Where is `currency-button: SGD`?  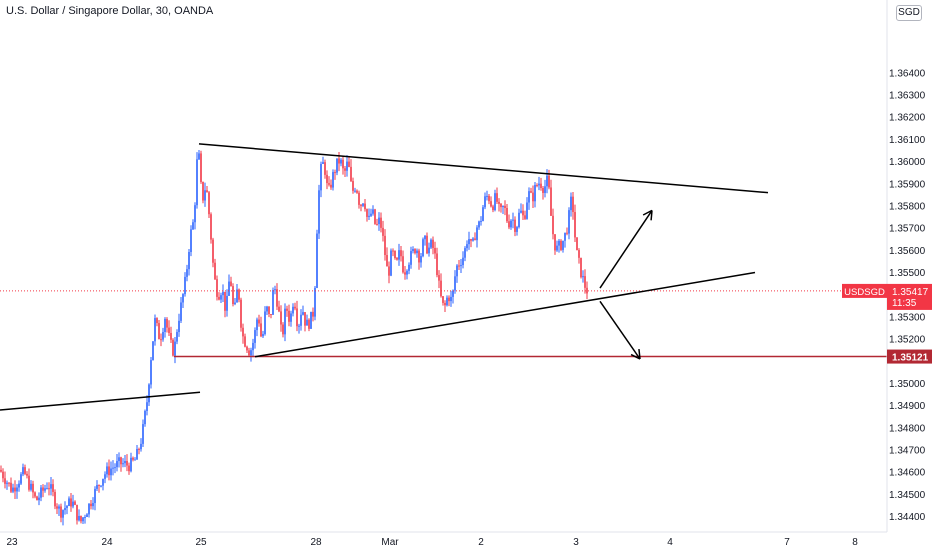 currency-button: SGD is located at coordinates (909, 13).